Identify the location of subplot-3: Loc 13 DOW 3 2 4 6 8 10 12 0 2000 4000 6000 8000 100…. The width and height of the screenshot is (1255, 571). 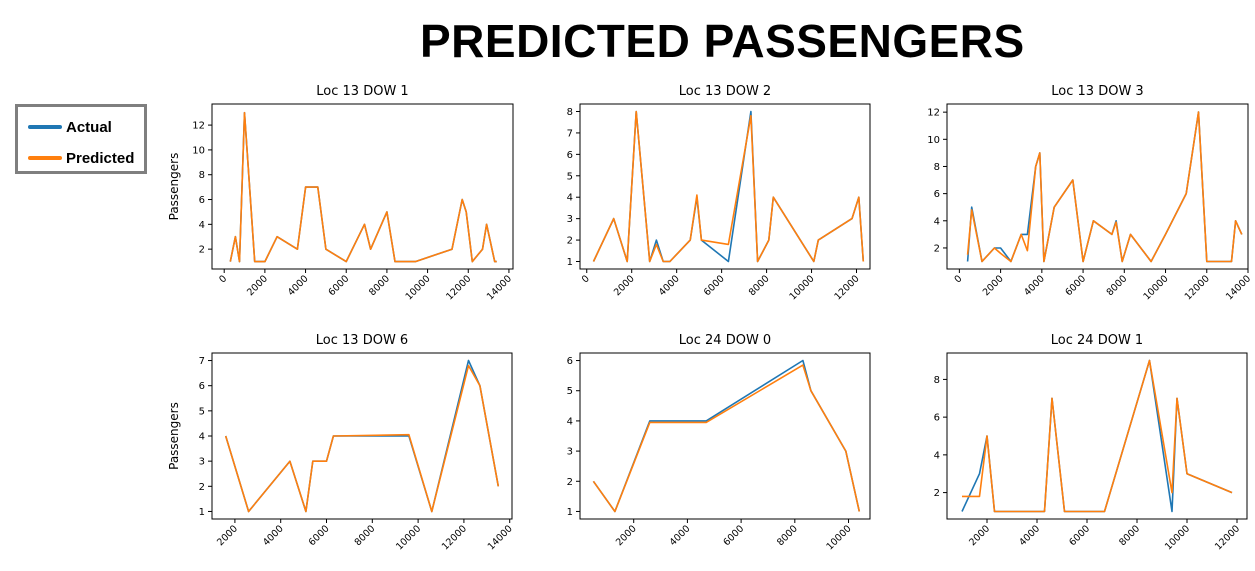
(1090, 193).